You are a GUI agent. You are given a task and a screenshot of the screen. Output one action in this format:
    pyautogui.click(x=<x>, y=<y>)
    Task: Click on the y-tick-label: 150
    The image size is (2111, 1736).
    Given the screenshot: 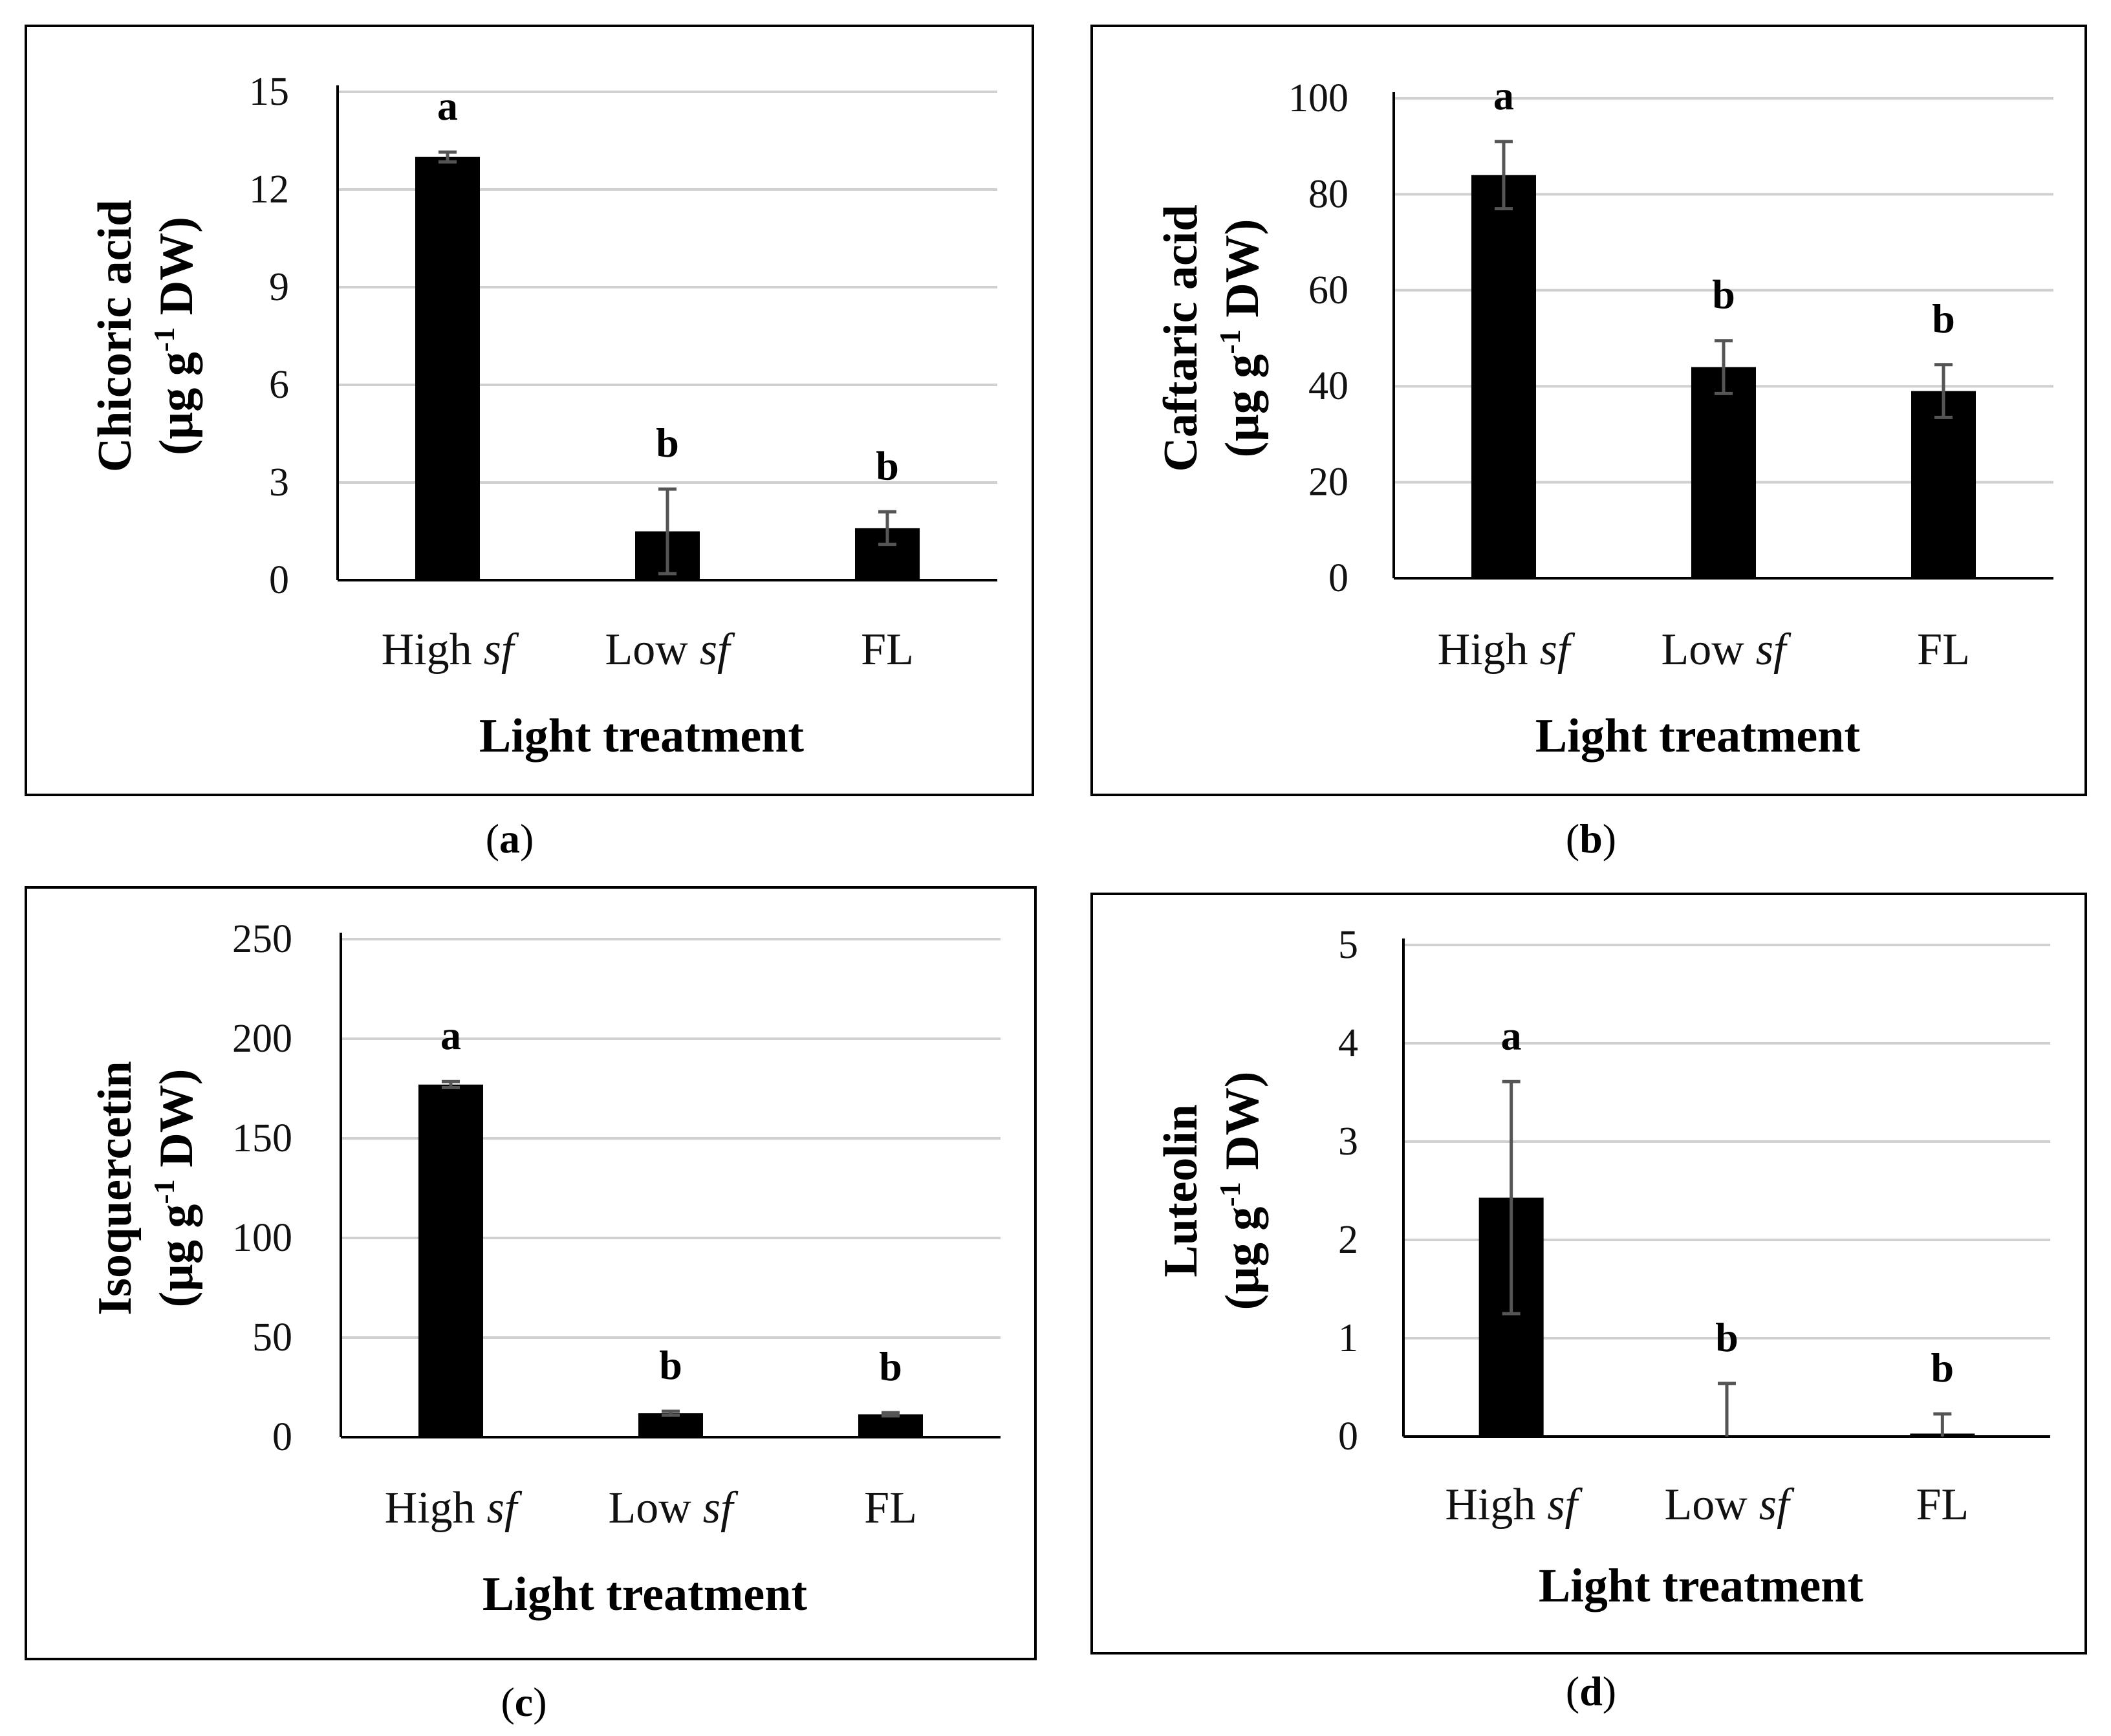 What is the action you would take?
    pyautogui.click(x=262, y=1138)
    